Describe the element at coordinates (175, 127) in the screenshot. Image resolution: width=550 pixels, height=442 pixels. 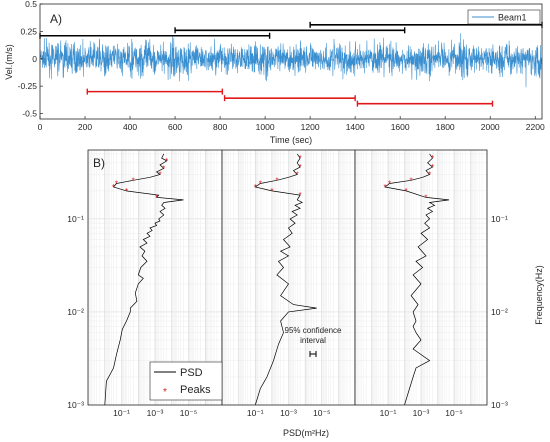
I see `a-xtick-label: 600` at that location.